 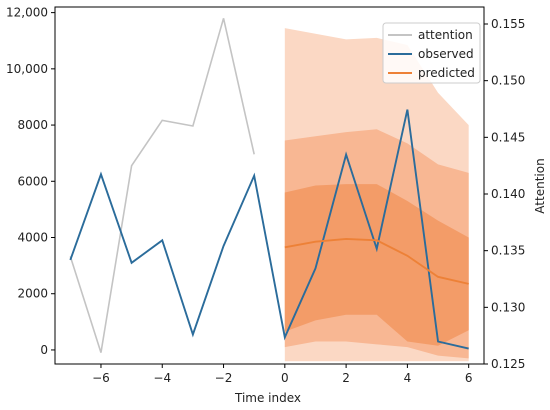 I want to click on x-axis-ticks: −6 −4 −2 0 2 4 6, so click(x=282, y=374).